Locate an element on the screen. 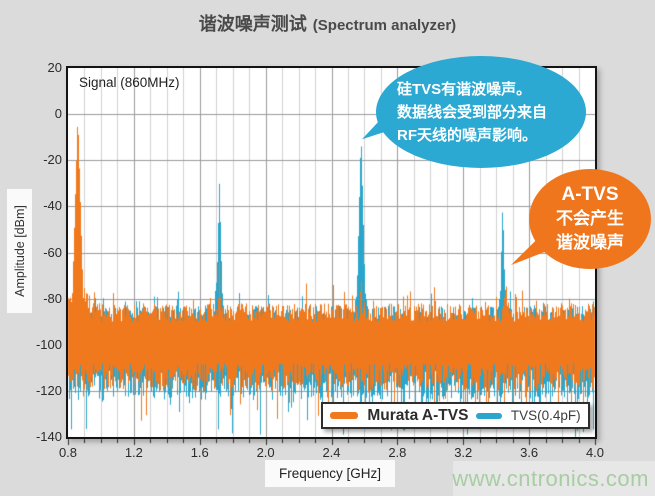 This screenshot has width=655, height=496. legend: Murata A-TVS TVS(0.4pF) is located at coordinates (455, 415).